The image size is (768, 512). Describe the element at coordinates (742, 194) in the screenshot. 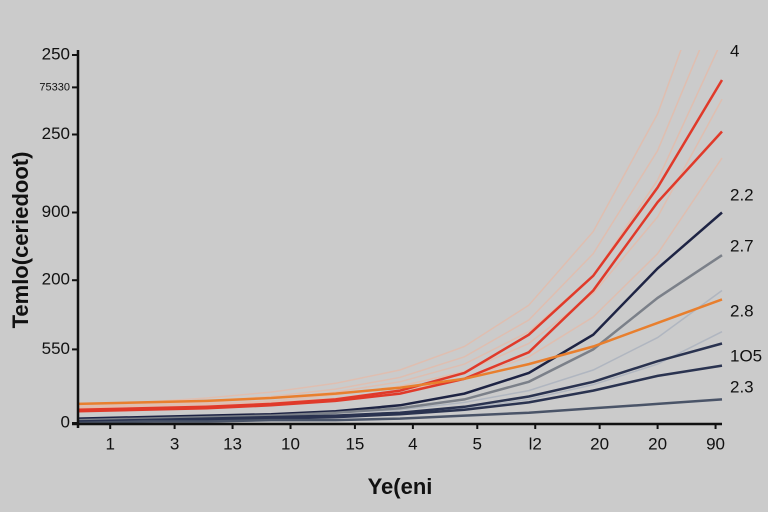

I see `annotation: 2.2` at that location.